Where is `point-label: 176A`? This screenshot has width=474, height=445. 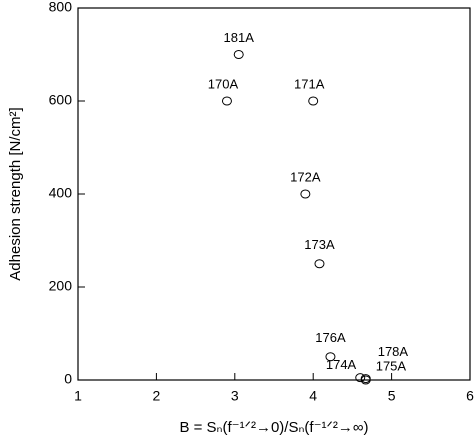 point-label: 176A is located at coordinates (330, 337).